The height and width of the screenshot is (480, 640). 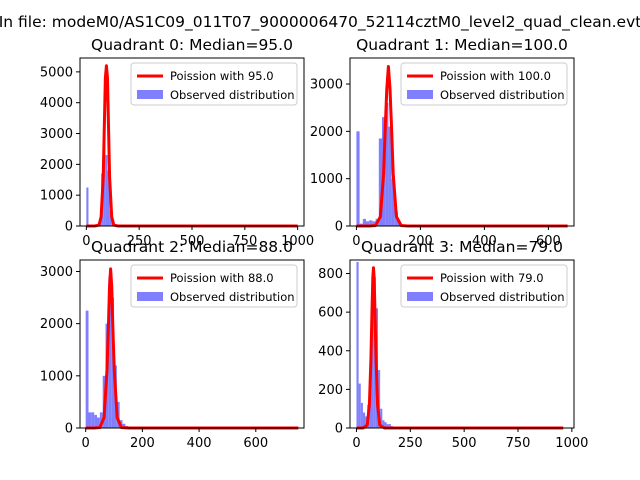 What do you see at coordinates (330, 351) in the screenshot?
I see `y-tick-label: 400` at bounding box center [330, 351].